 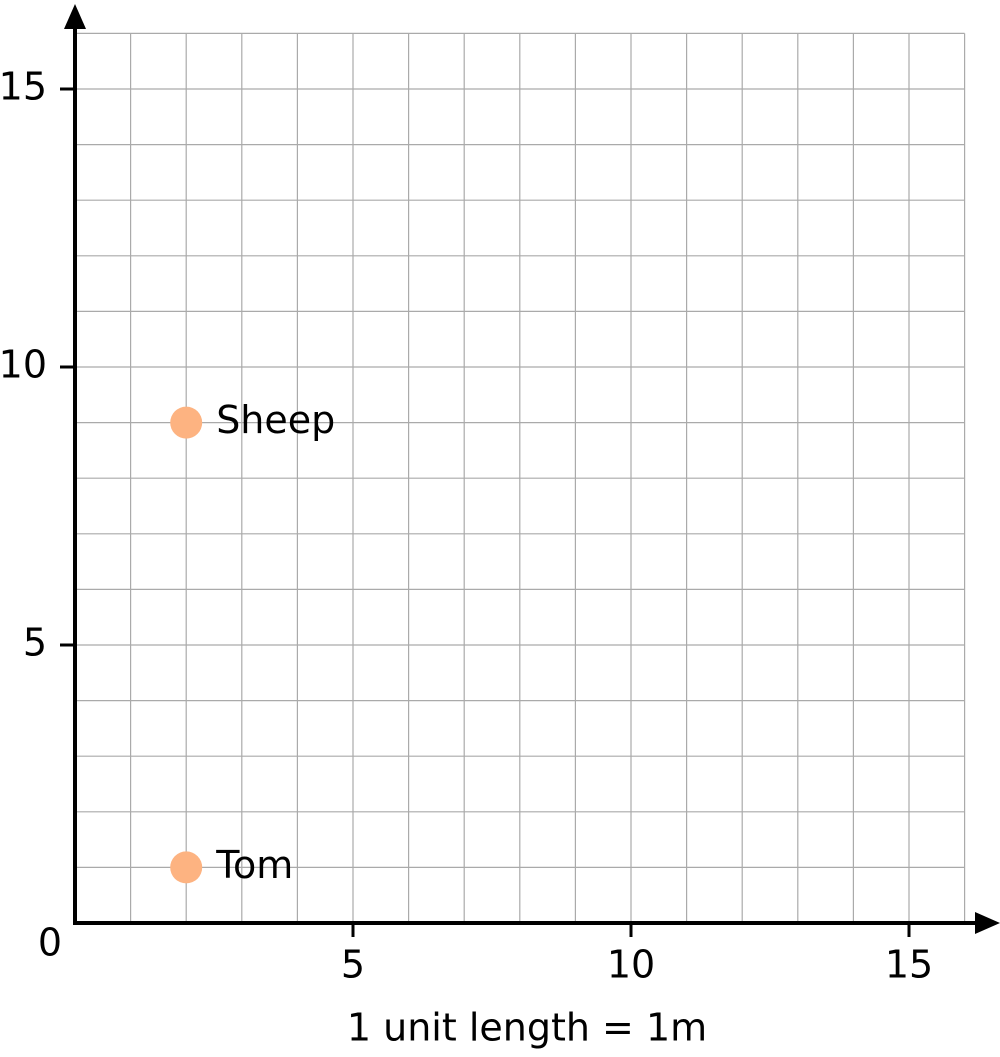 I want to click on x-axis-arrow, so click(x=987, y=923).